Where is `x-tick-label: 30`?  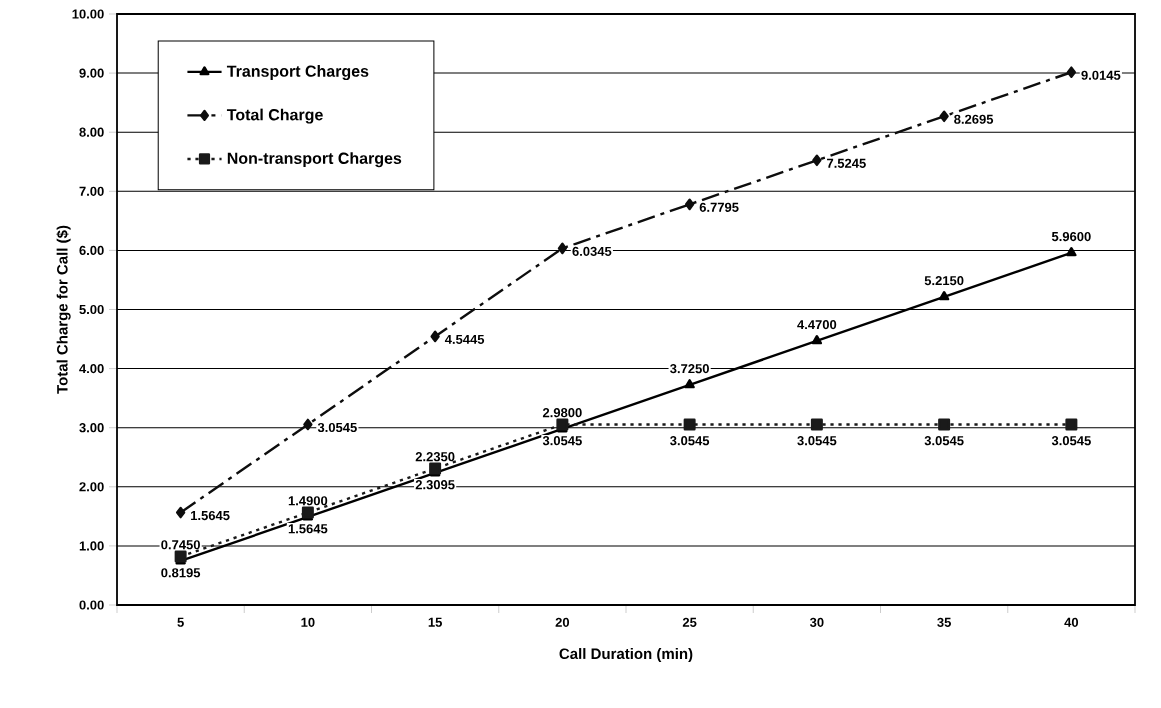 x-tick-label: 30 is located at coordinates (816, 622).